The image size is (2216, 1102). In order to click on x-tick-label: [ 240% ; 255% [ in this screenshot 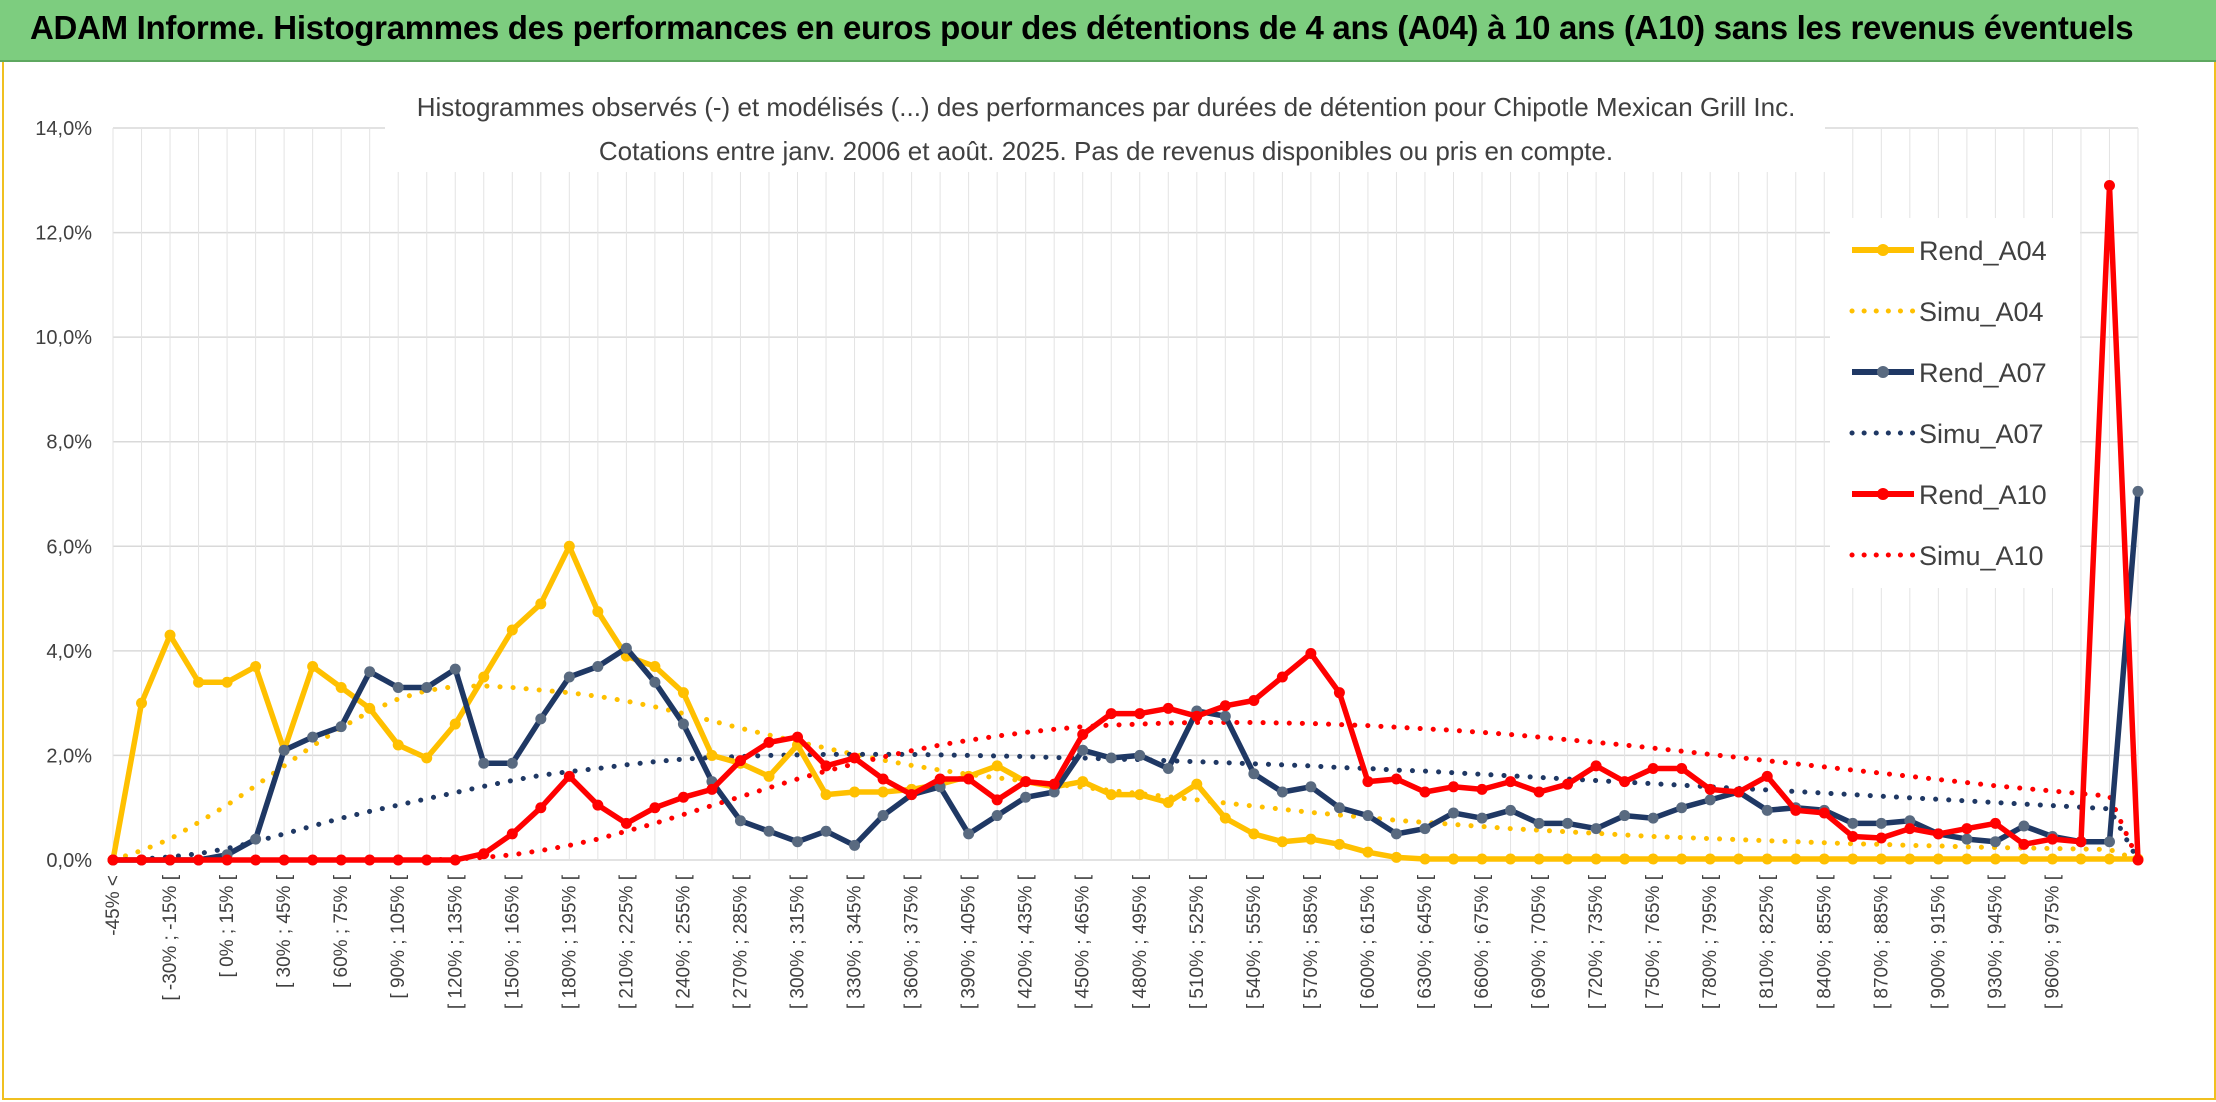, I will do `click(683, 941)`.